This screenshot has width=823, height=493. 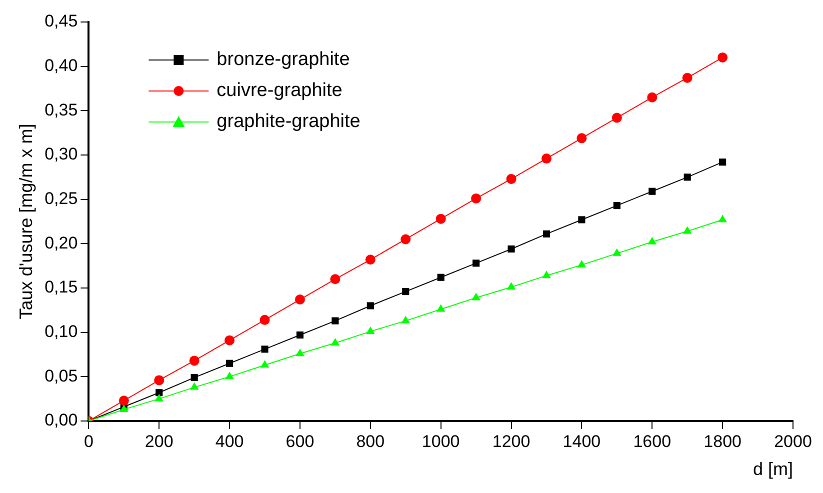 I want to click on x-tick-label: 600, so click(x=300, y=441).